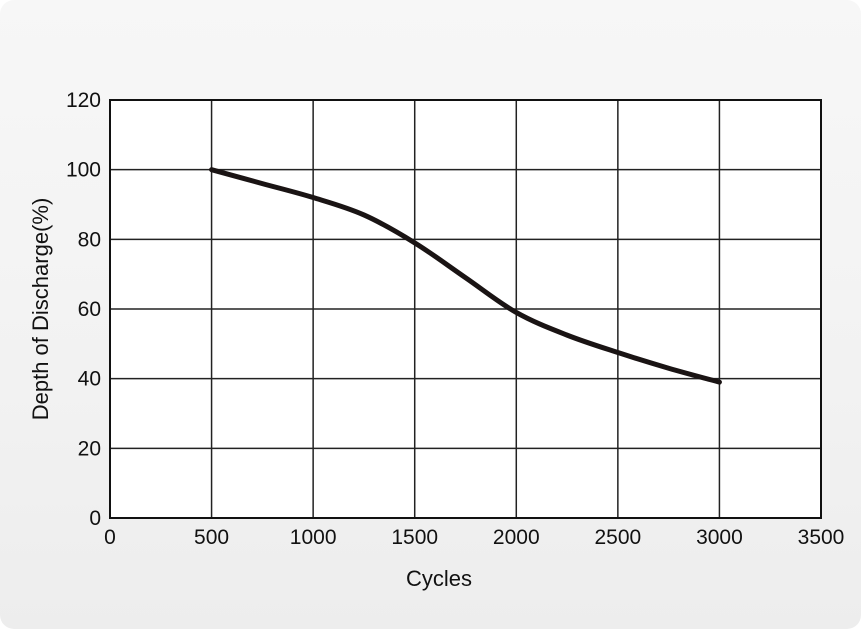 The height and width of the screenshot is (629, 861). Describe the element at coordinates (211, 537) in the screenshot. I see `x-tick-label: 500` at that location.